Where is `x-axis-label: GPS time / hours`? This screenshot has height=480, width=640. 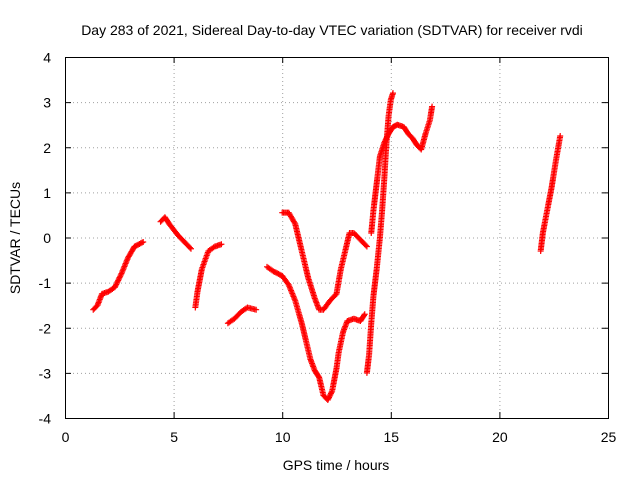 x-axis-label: GPS time / hours is located at coordinates (336, 465).